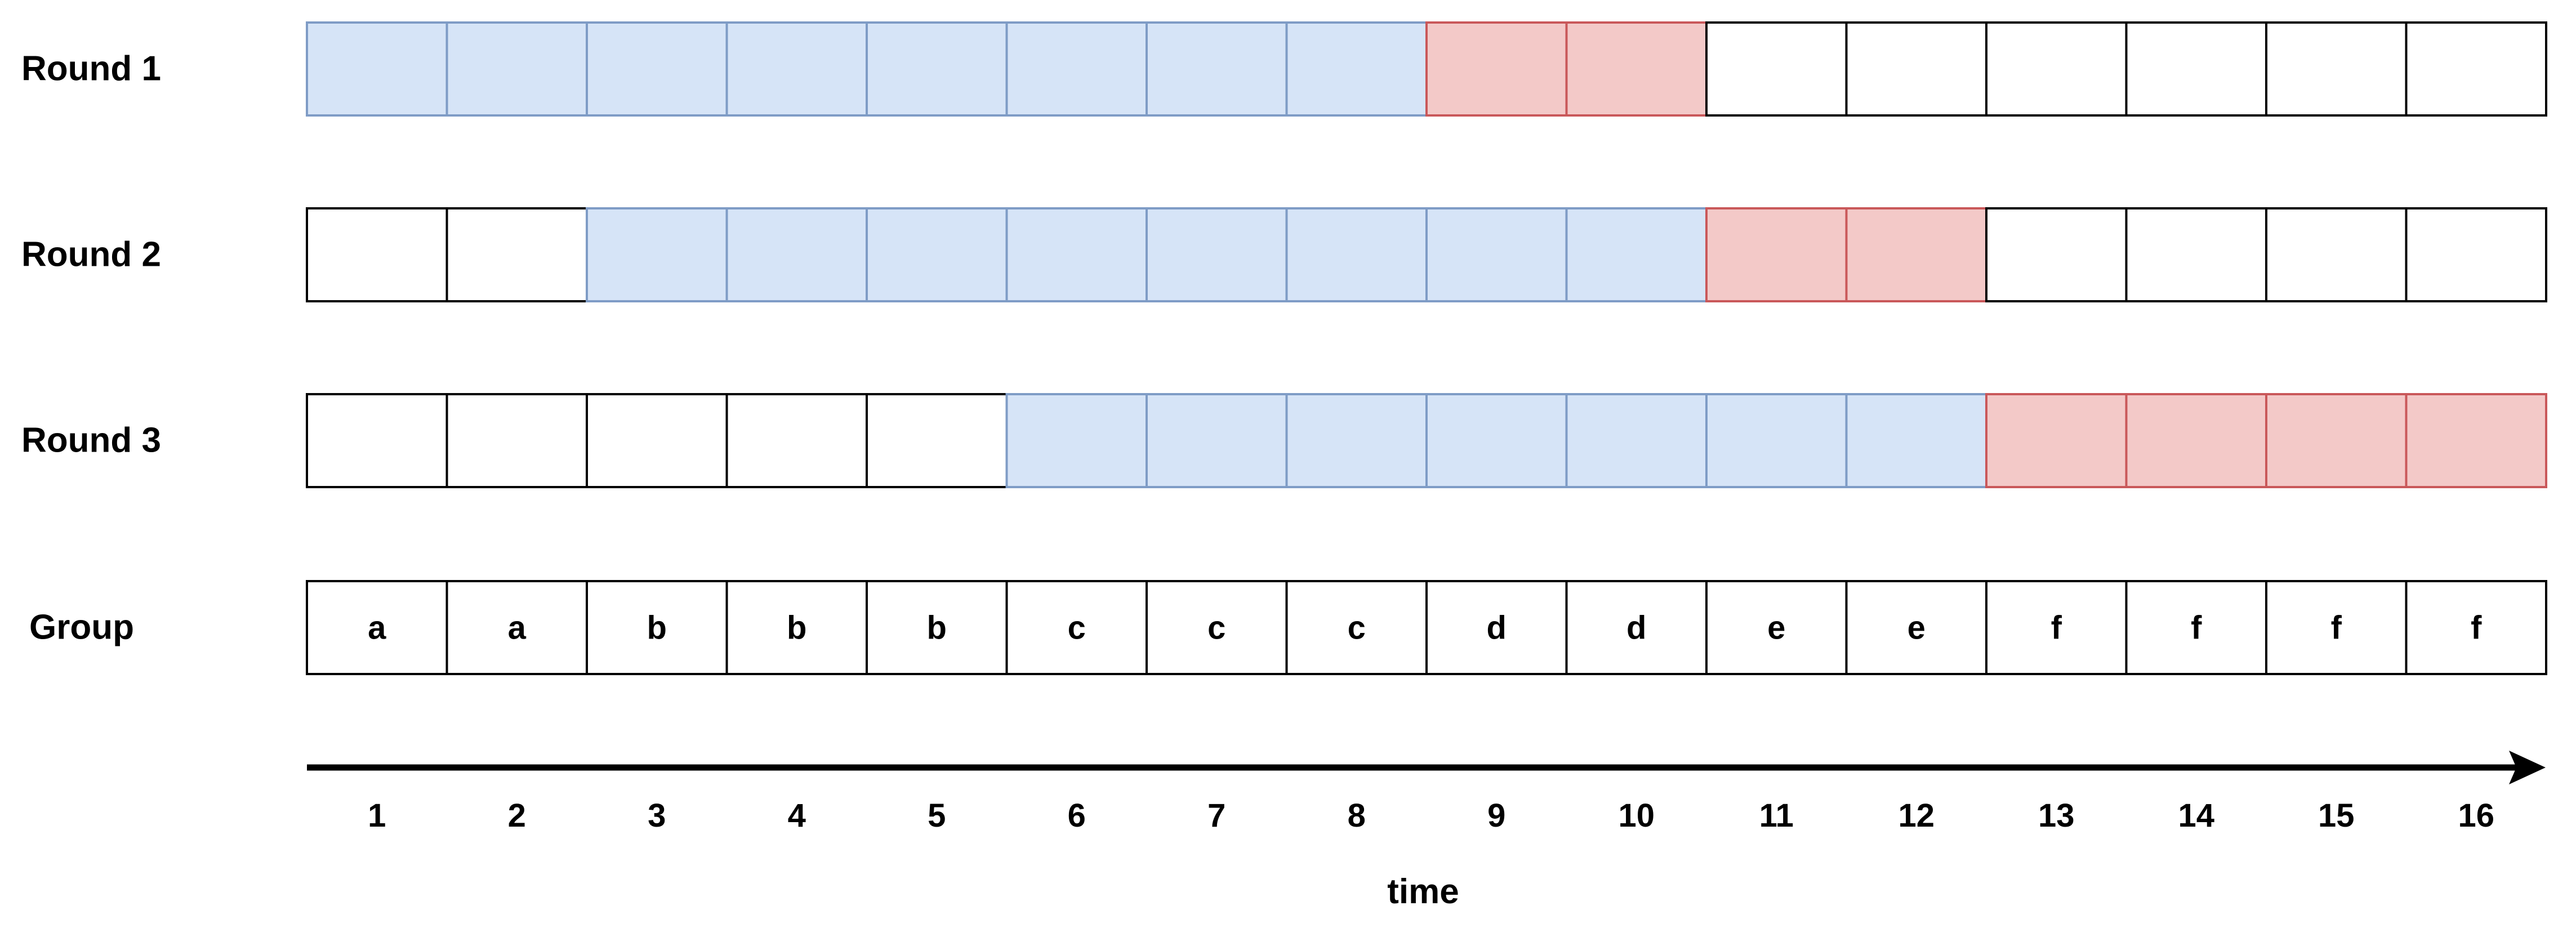 The width and height of the screenshot is (2576, 937). What do you see at coordinates (1636, 816) in the screenshot?
I see `time-tick-label: 10` at bounding box center [1636, 816].